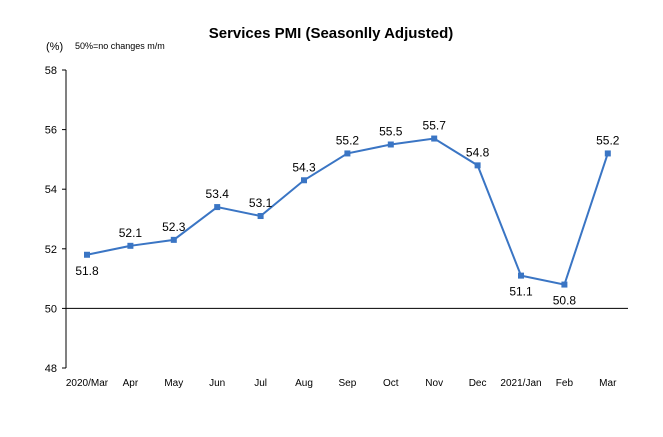  What do you see at coordinates (261, 203) in the screenshot?
I see `data-label: 53.1` at bounding box center [261, 203].